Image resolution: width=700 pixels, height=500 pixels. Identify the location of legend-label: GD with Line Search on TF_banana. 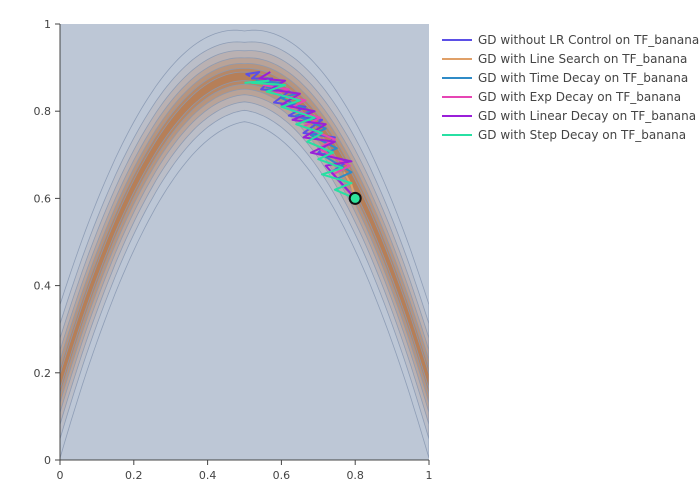
(582, 59).